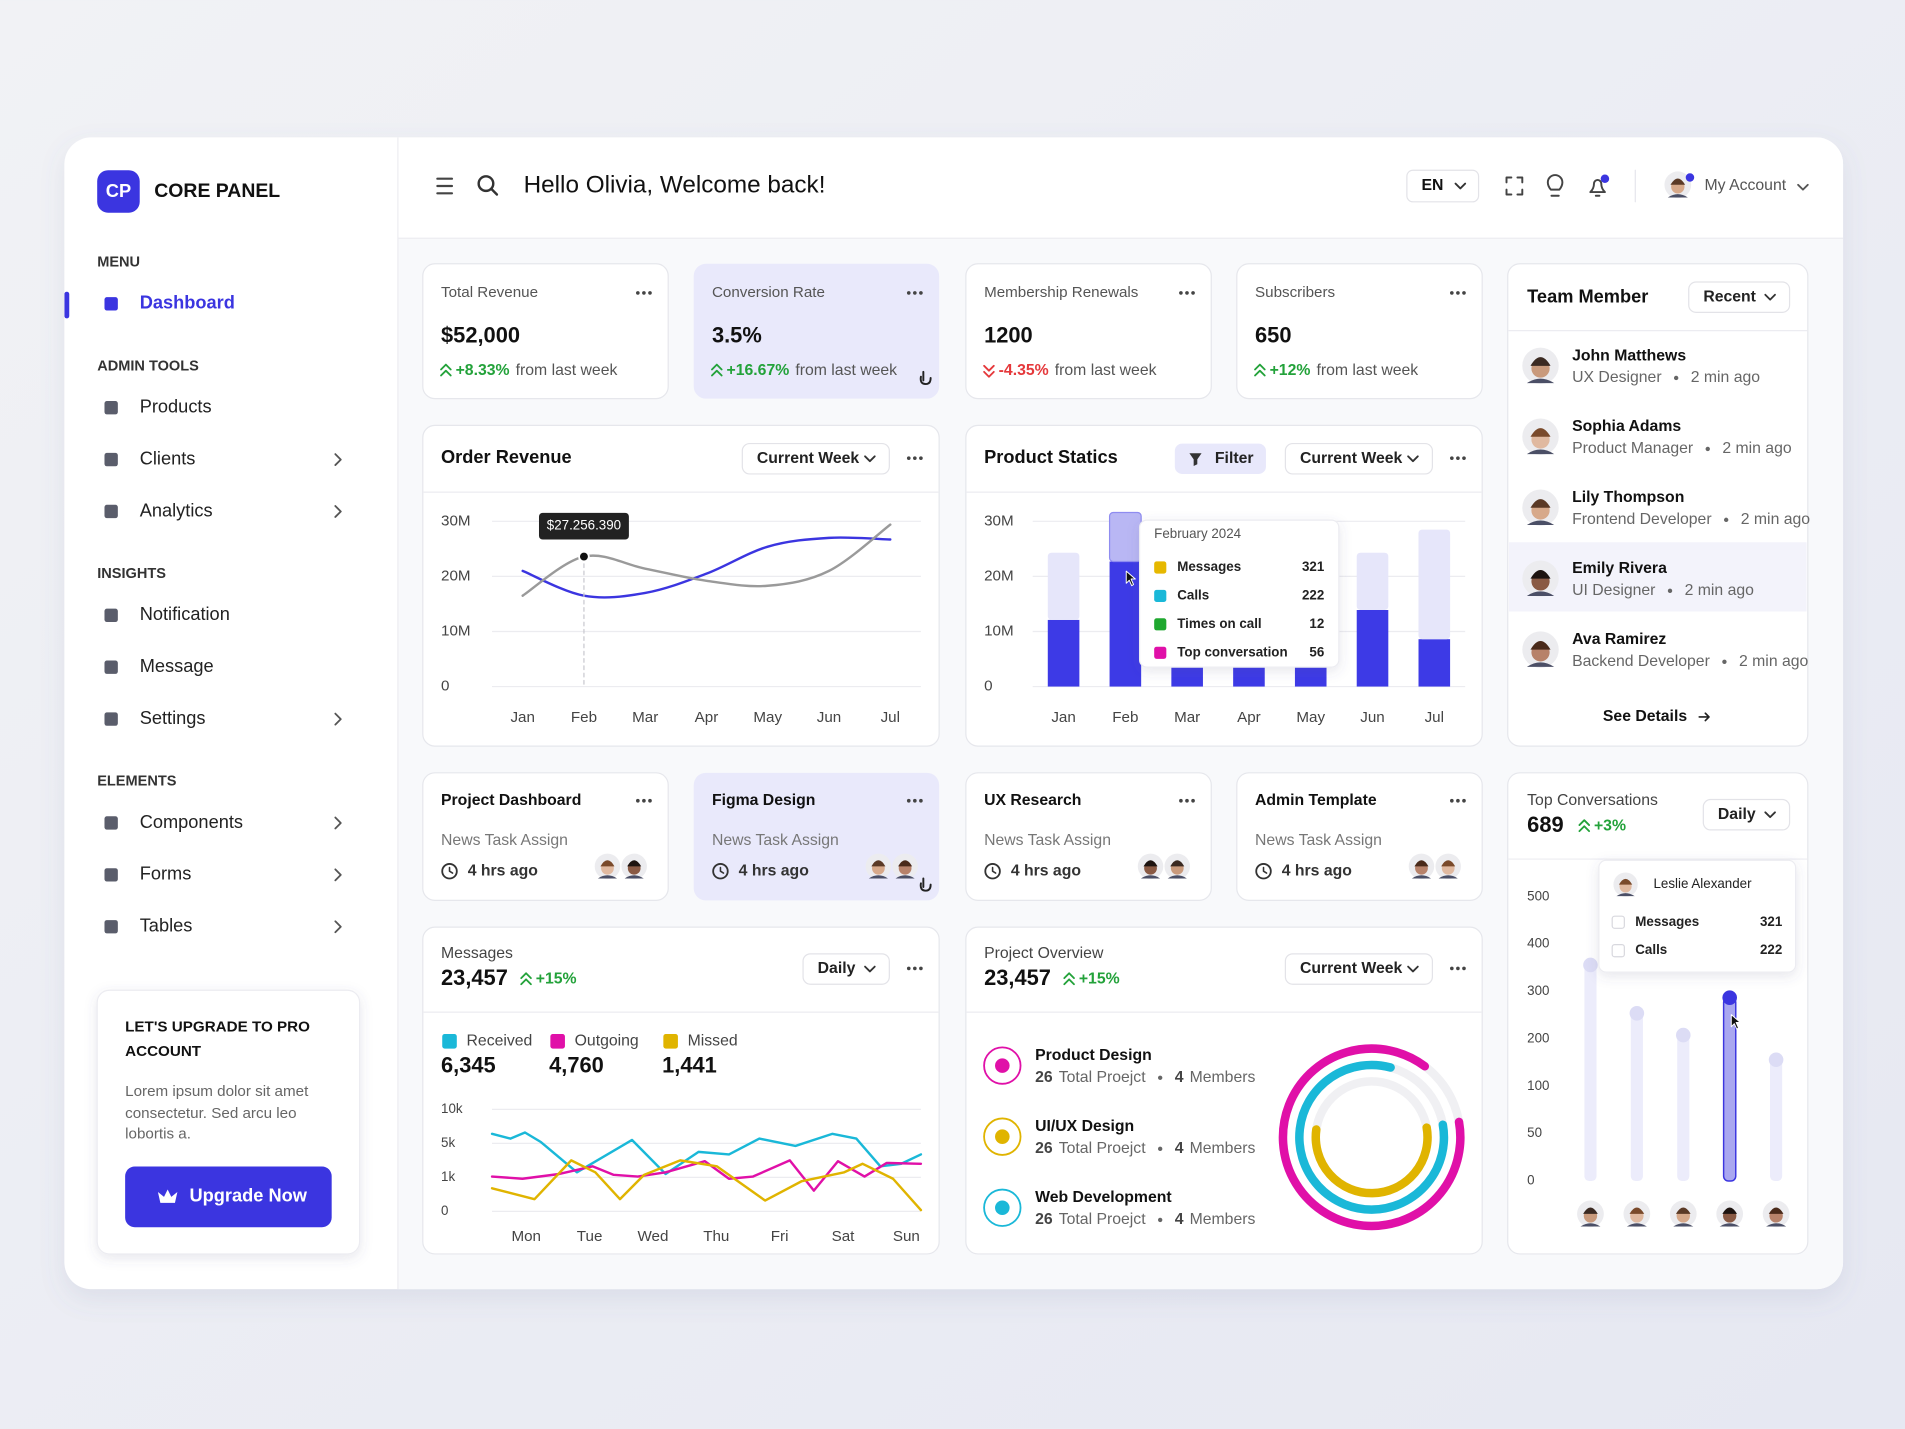  I want to click on account-menu: My Account, so click(1746, 185).